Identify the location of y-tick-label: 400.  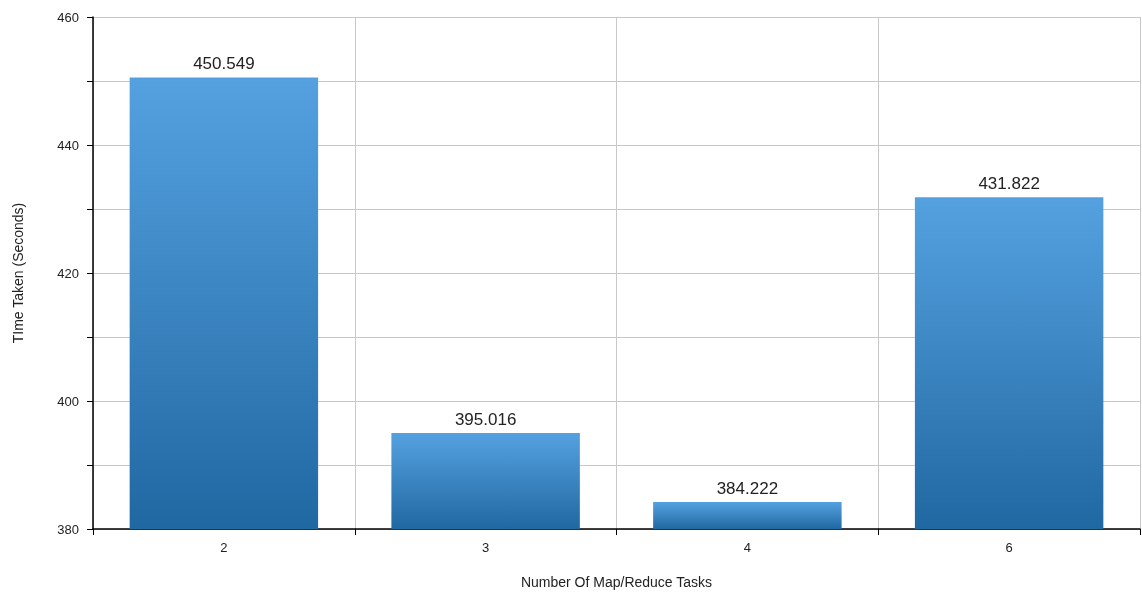
(68, 401).